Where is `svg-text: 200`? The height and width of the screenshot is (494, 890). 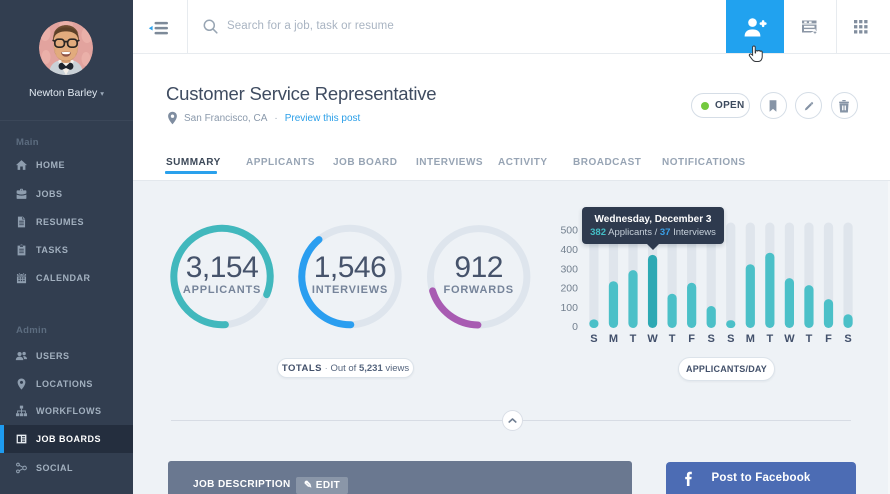 svg-text: 200 is located at coordinates (569, 289).